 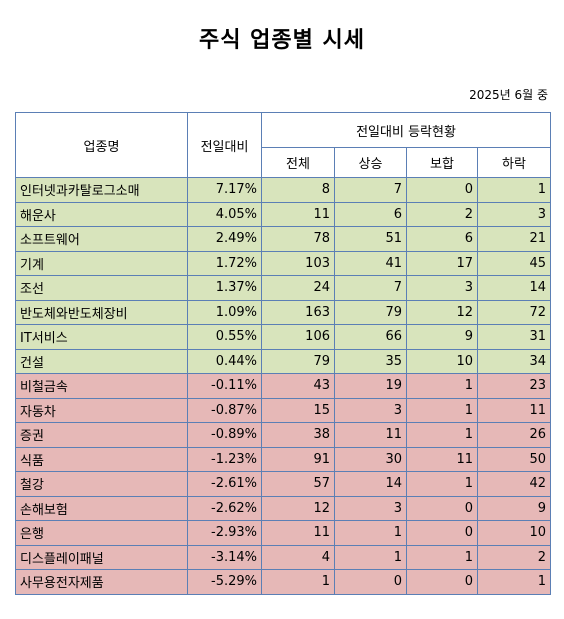 What do you see at coordinates (514, 162) in the screenshot?
I see `header-fall: 하락` at bounding box center [514, 162].